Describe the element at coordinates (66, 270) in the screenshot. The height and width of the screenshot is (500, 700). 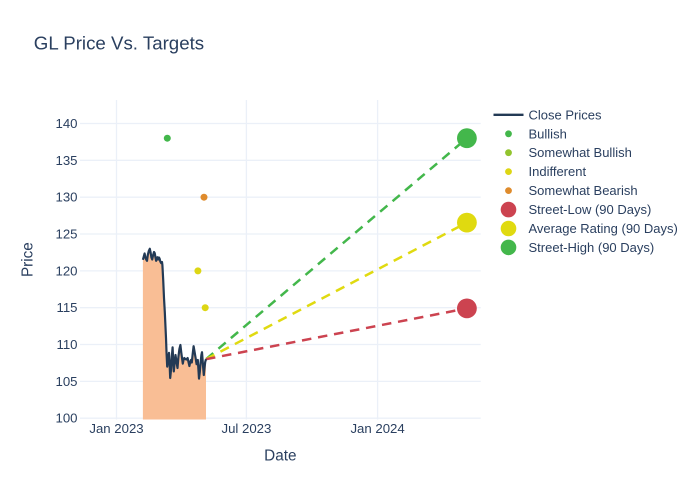
I see `svg-text: 120` at that location.